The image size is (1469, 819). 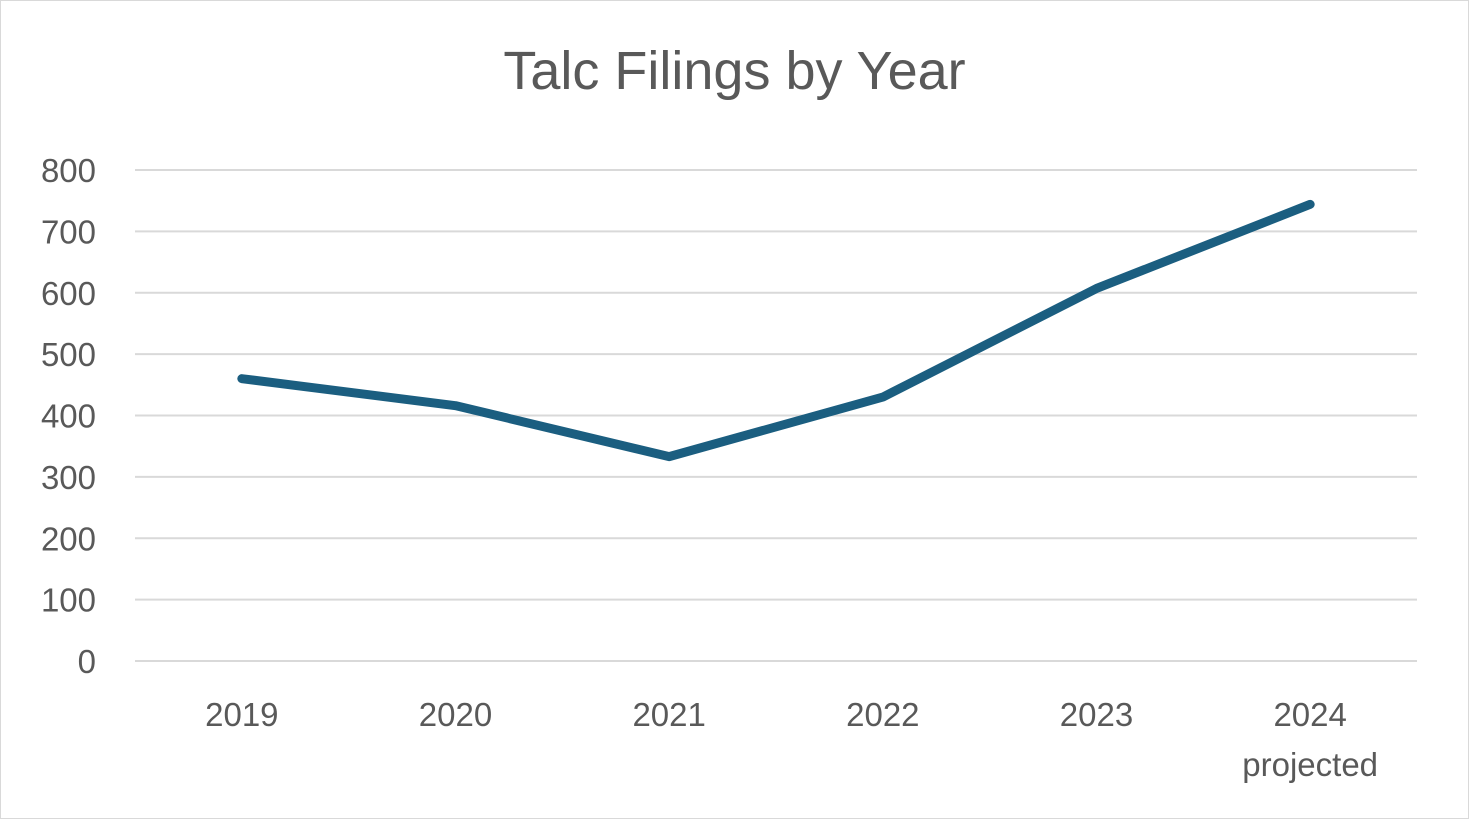 I want to click on y-tick-label: 300, so click(x=68, y=477).